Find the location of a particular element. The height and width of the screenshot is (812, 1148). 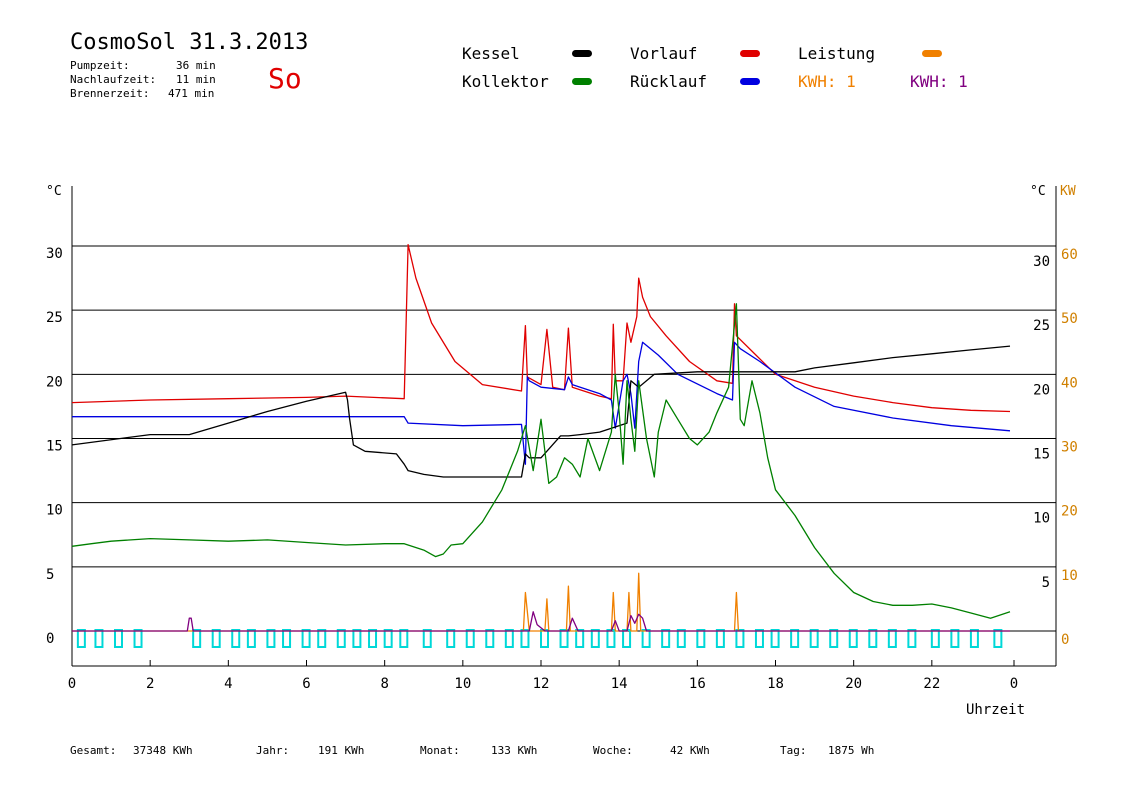

footer-label: Gesamt: is located at coordinates (93, 750).